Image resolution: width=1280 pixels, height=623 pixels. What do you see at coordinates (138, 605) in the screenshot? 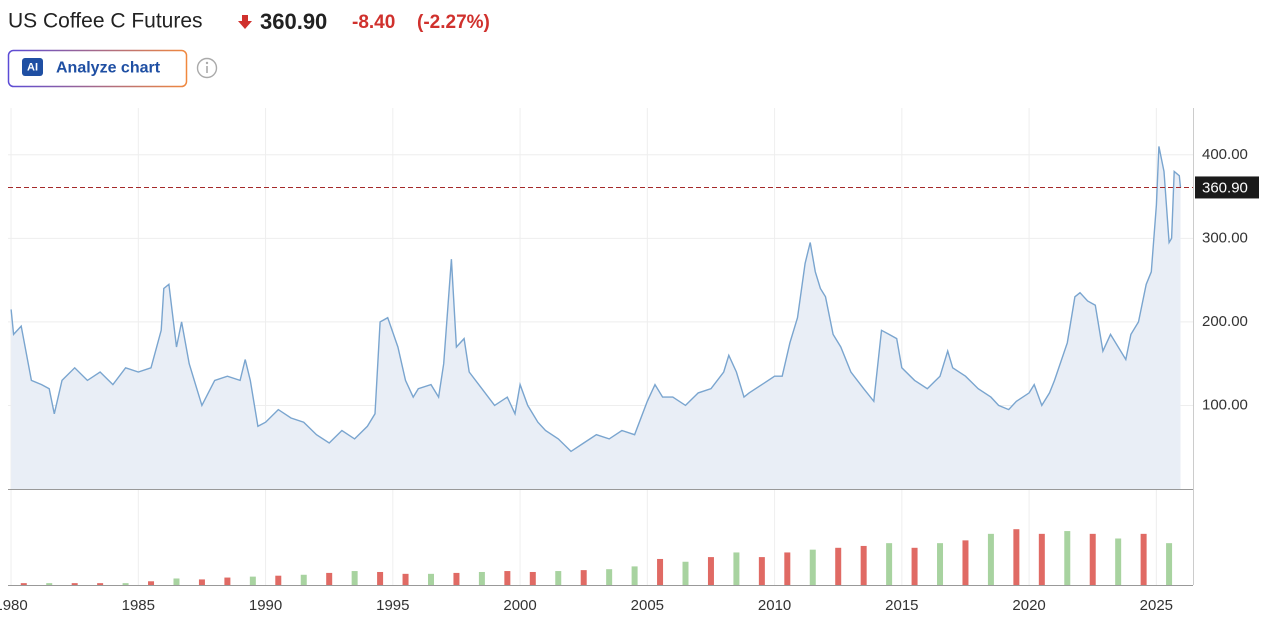
I see `x-tick-label: 1985` at bounding box center [138, 605].